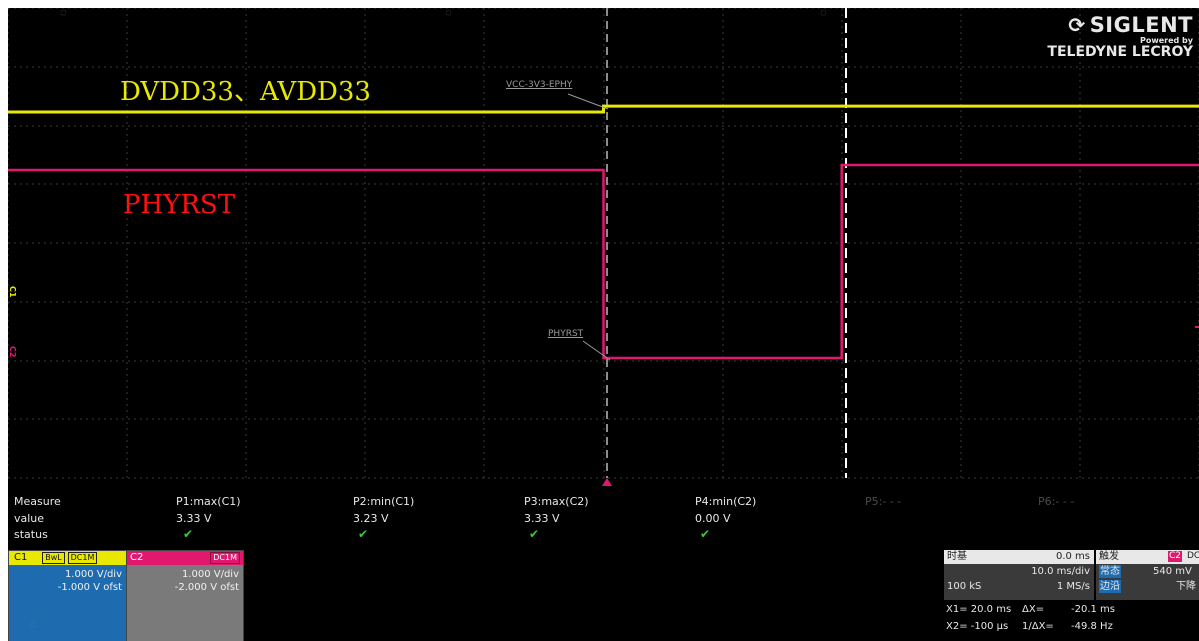  Describe the element at coordinates (1060, 571) in the screenshot. I see `timebase-scale: 10.0 ms/div` at that location.